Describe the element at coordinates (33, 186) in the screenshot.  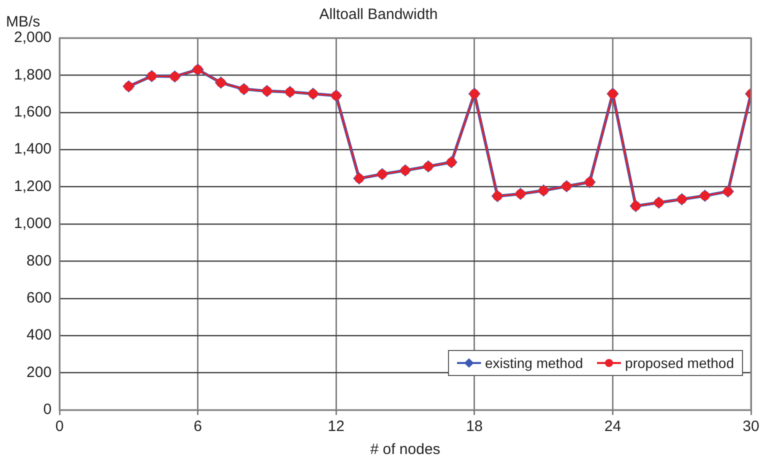
I see `y-tick-label: 1,200` at that location.